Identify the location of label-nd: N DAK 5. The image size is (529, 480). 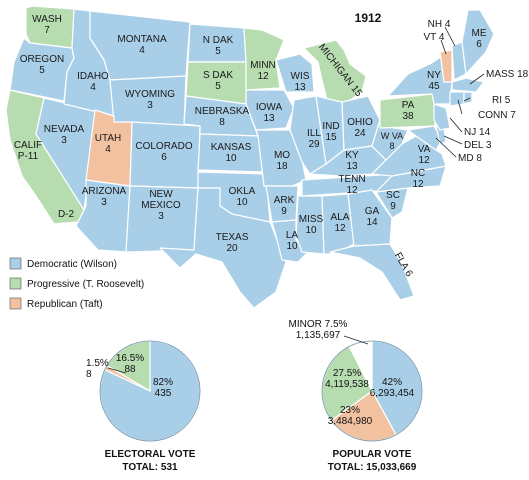
(218, 46).